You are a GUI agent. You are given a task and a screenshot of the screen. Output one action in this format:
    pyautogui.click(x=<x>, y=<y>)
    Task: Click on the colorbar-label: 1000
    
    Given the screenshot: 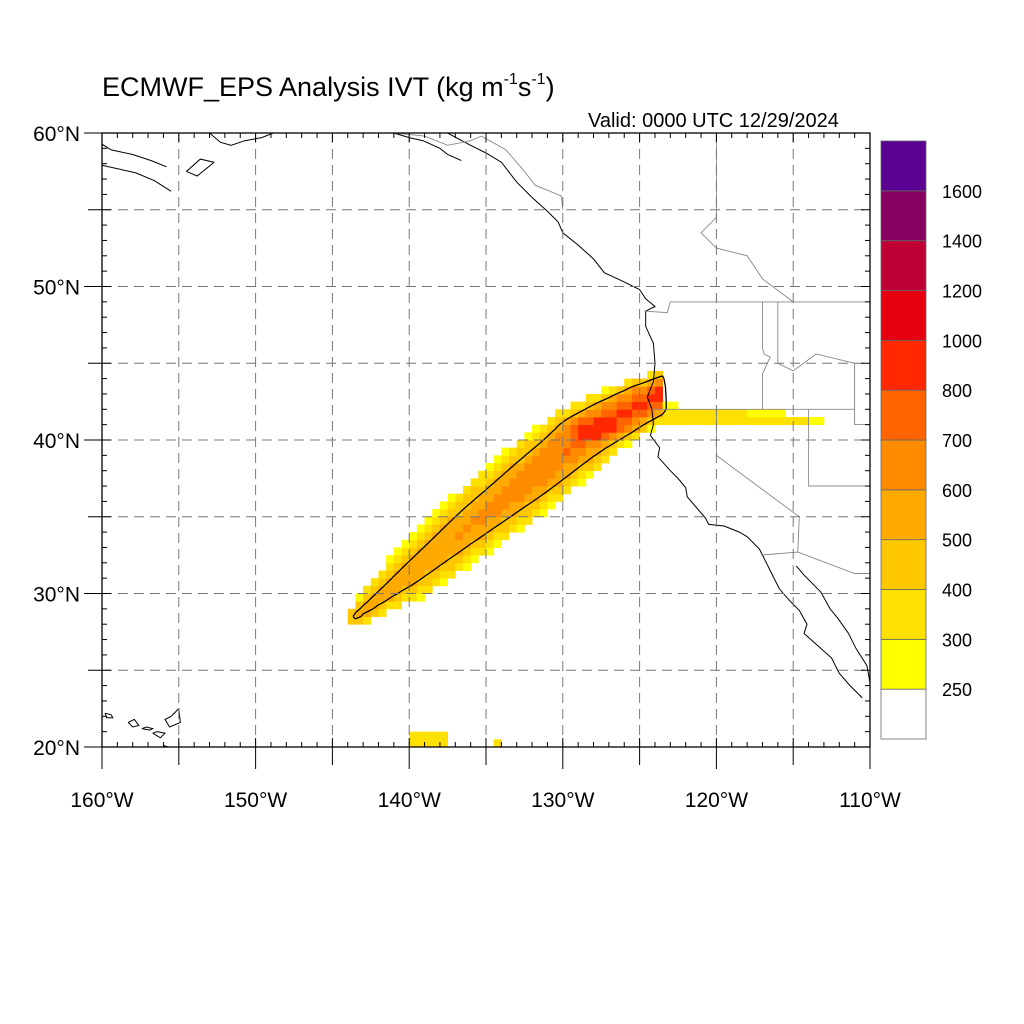 What is the action you would take?
    pyautogui.click(x=962, y=341)
    